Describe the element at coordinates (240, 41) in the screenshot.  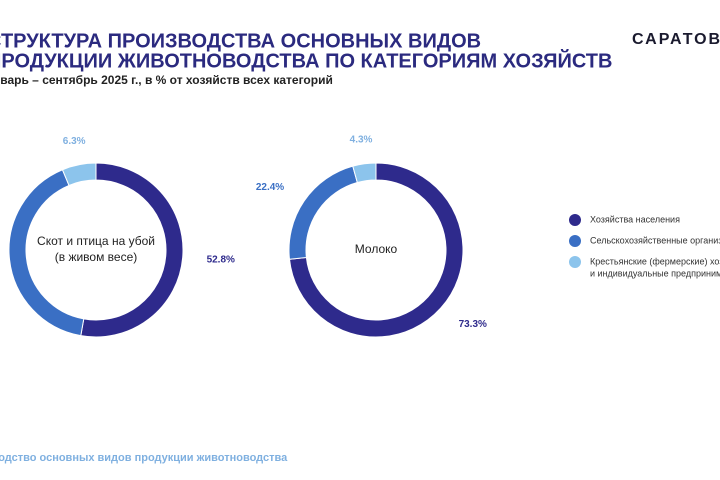
I see `title-line: СТРУКТУРА ПРОИЗВОДСТВА ОСНОВНЫХ ВИДОВ` at that location.